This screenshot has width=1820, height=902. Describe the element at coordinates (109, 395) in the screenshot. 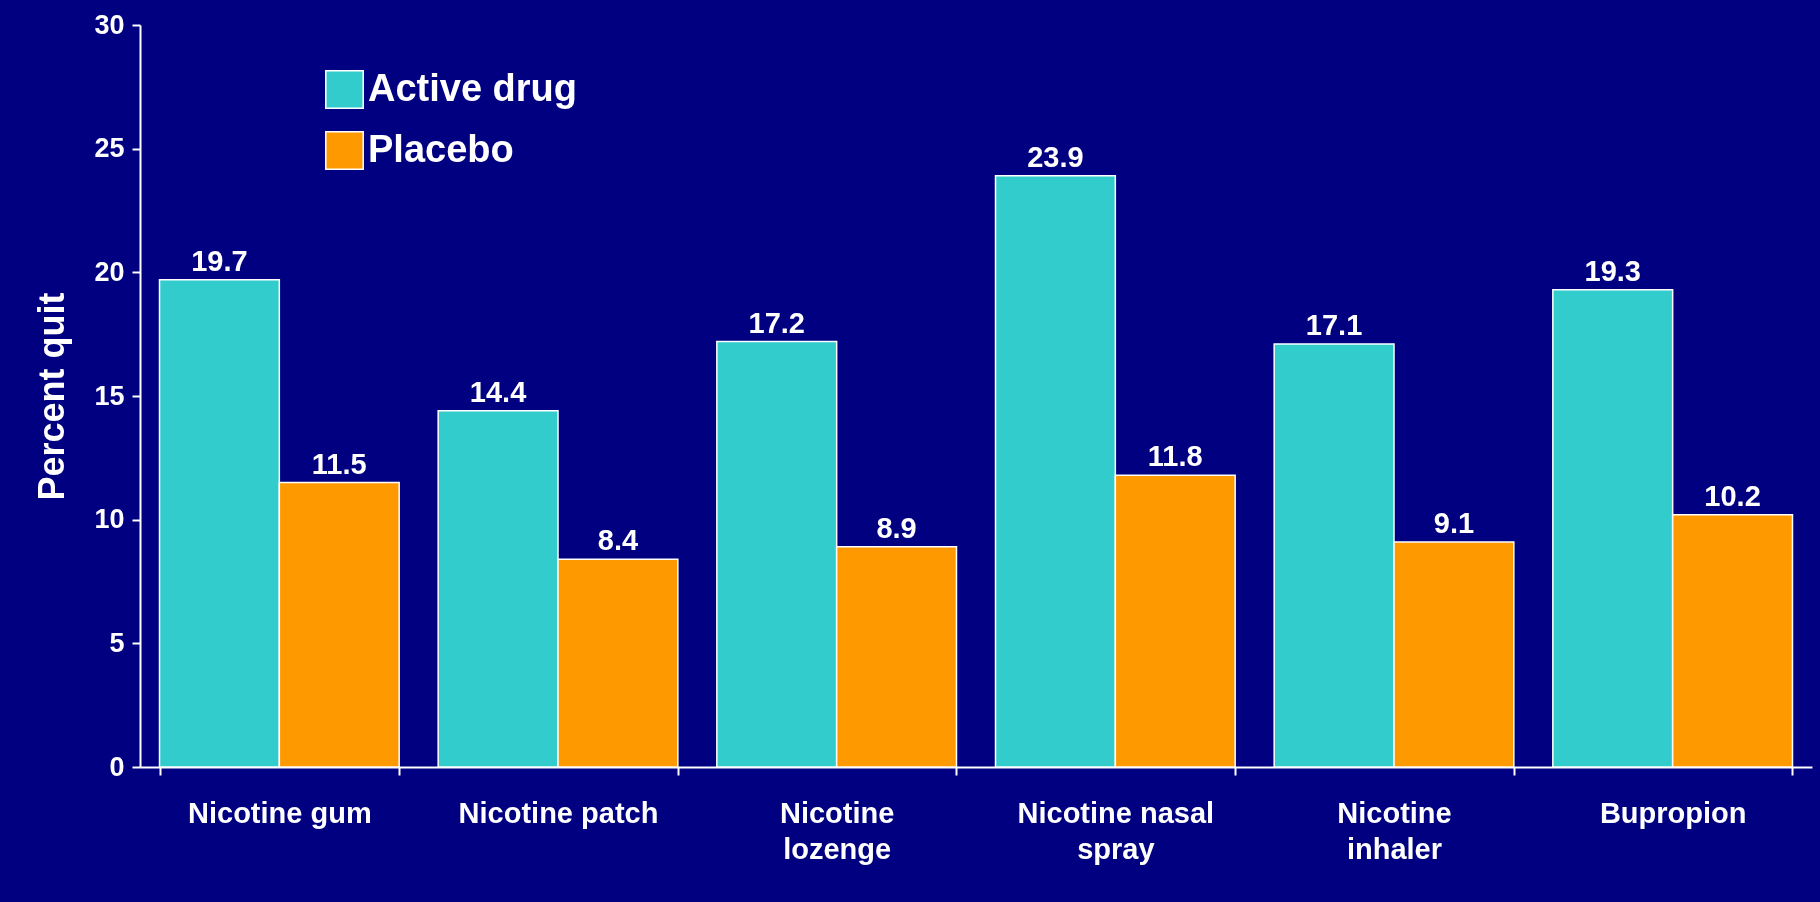

I see `y-tick-label: 15` at that location.